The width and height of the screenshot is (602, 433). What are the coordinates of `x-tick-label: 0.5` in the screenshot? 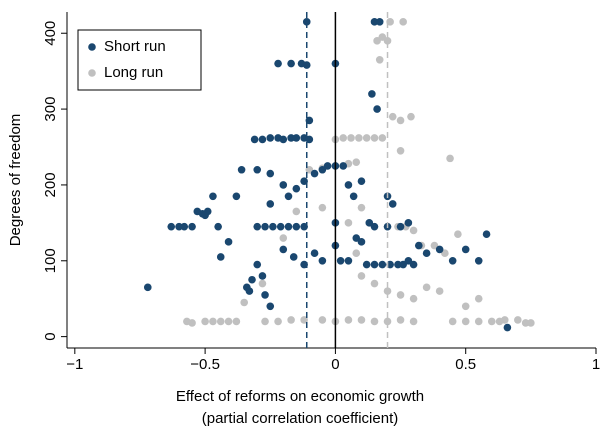 It's located at (465, 364).